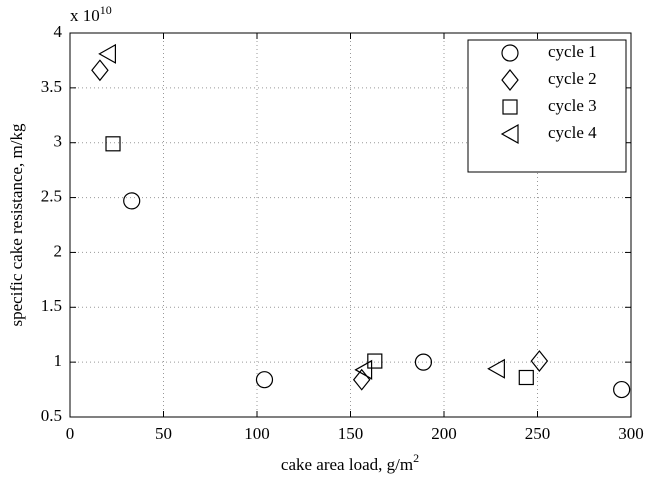  Describe the element at coordinates (257, 433) in the screenshot. I see `x-tick-label: 100` at that location.